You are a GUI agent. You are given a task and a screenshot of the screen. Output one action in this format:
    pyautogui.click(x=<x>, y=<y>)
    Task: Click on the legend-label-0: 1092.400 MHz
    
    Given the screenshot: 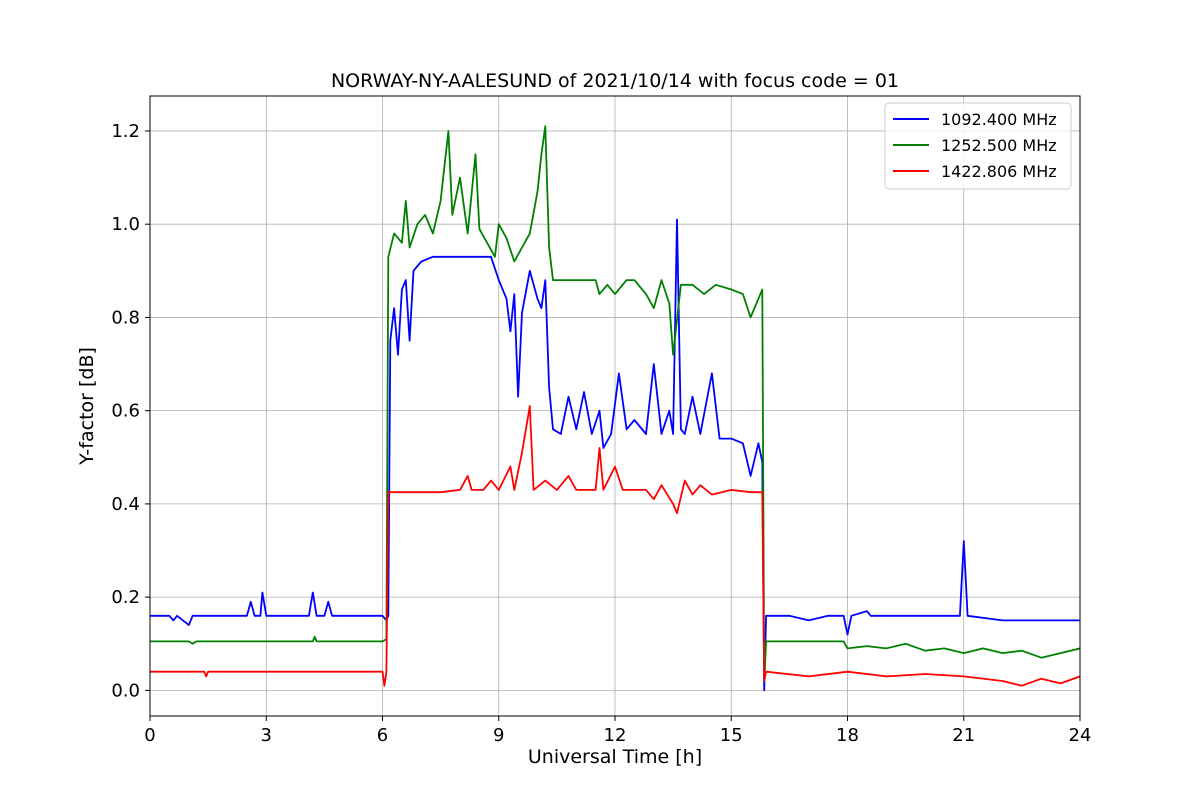 What is the action you would take?
    pyautogui.click(x=999, y=119)
    